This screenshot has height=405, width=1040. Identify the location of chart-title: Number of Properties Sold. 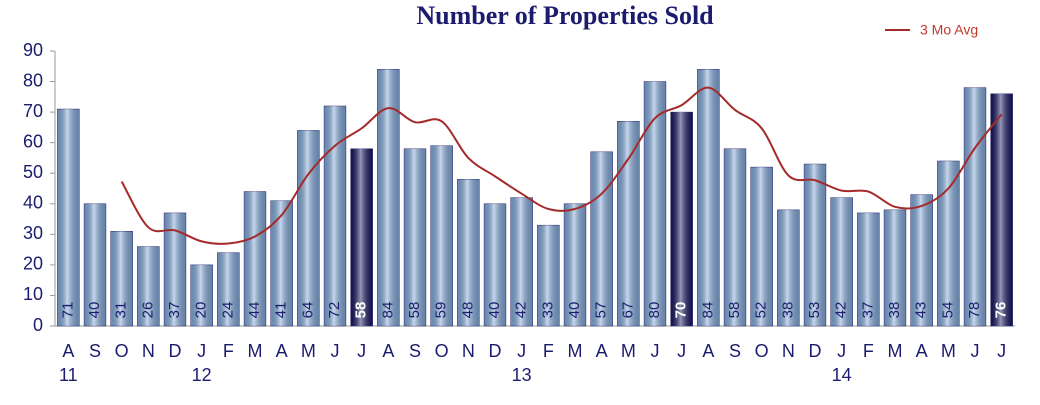
(565, 15).